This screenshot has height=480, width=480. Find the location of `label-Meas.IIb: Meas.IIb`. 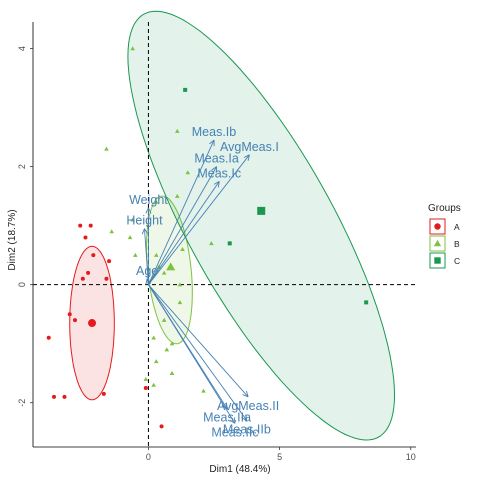

label-Meas.IIb: Meas.IIb is located at coordinates (247, 429).